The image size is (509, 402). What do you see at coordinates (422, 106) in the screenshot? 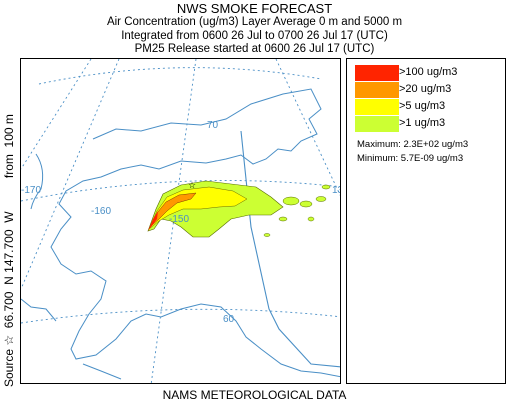
I see `legend-label: >5 ug/m3` at bounding box center [422, 106].